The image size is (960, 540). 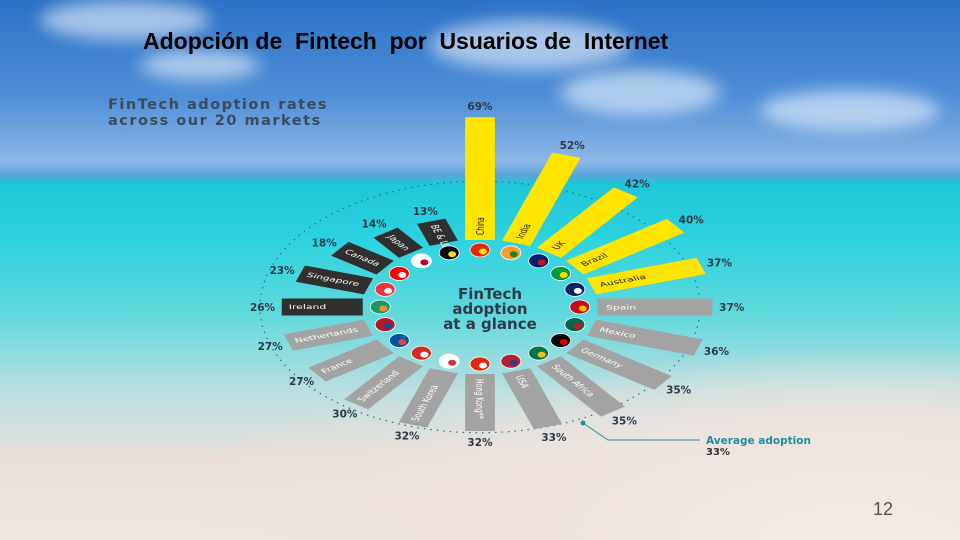 What do you see at coordinates (641, 431) in the screenshot?
I see `average-callout-line` at bounding box center [641, 431].